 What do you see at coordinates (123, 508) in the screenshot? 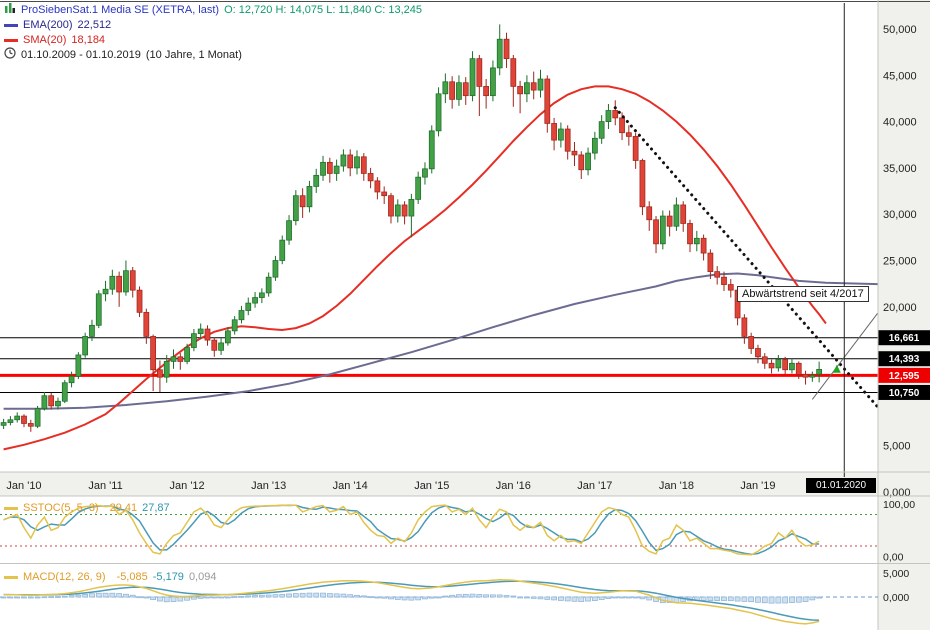
I see `sstoc-k-value: 29,41` at bounding box center [123, 508].